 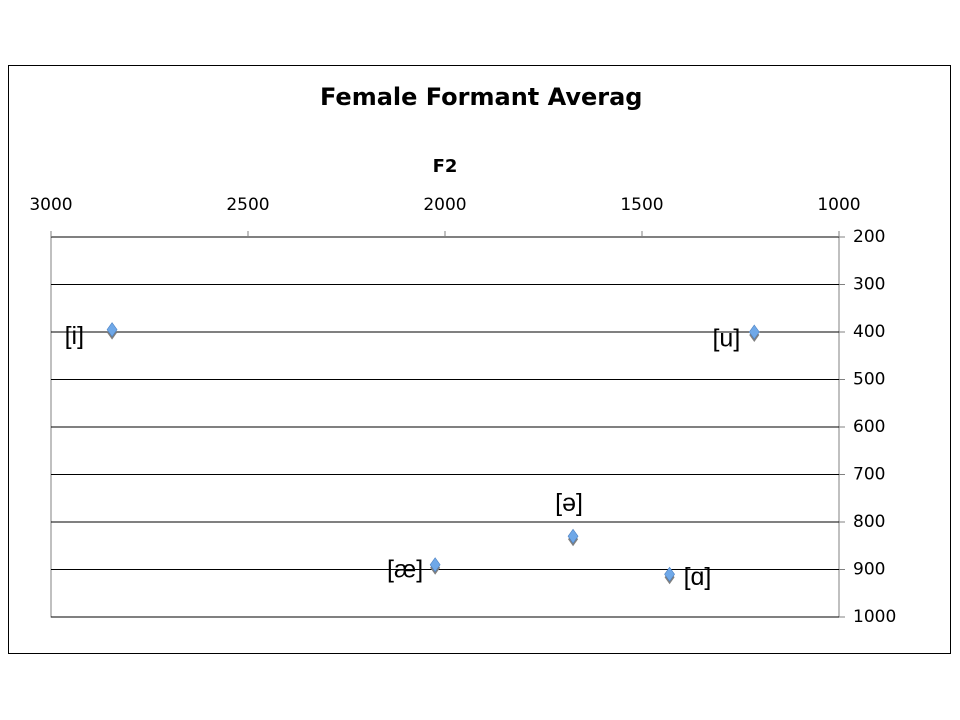 What do you see at coordinates (874, 617) in the screenshot?
I see `y-tick-label: 1000` at bounding box center [874, 617].